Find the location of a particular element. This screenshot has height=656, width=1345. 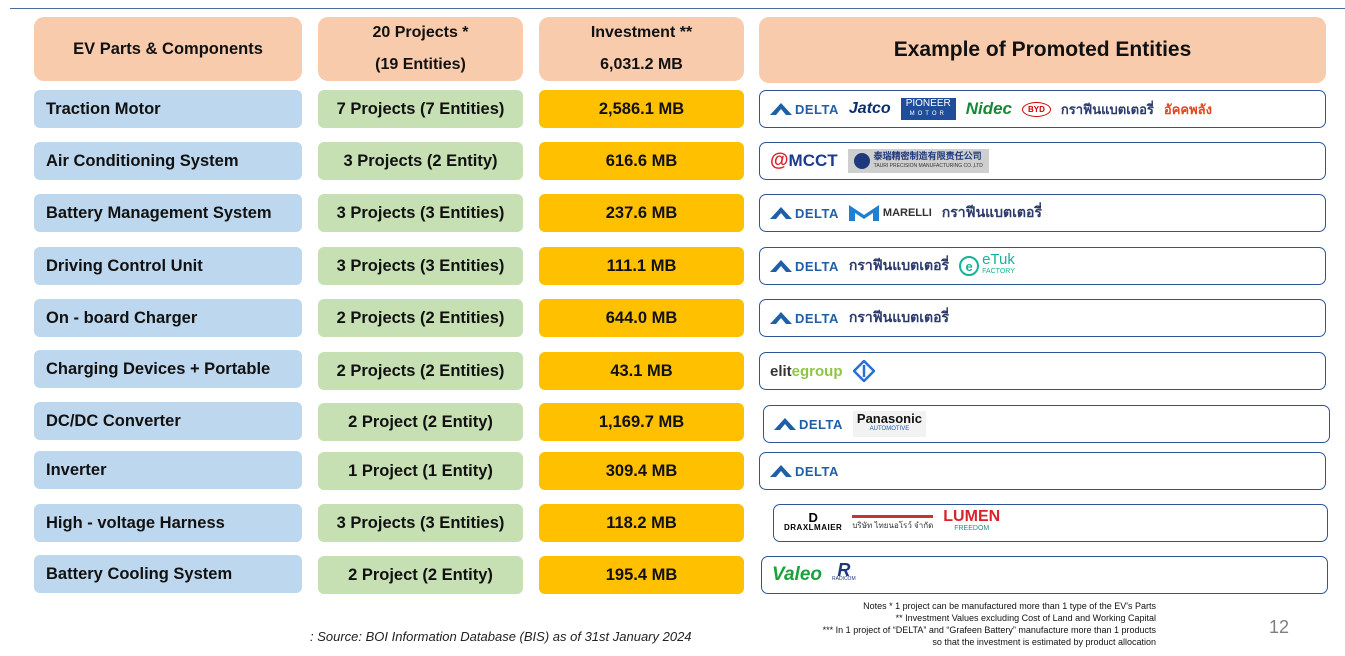

panasonic-logo-text: Panasonic is located at coordinates (889, 418).